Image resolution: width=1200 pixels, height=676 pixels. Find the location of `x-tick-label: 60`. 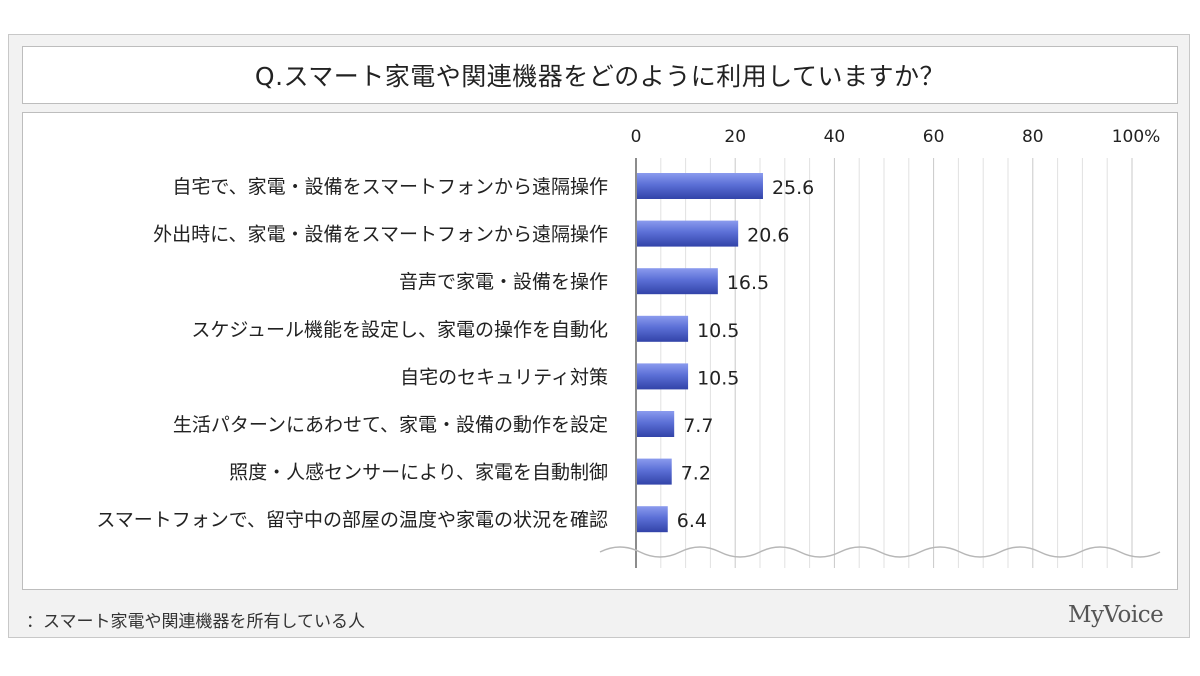

x-tick-label: 60 is located at coordinates (934, 137).